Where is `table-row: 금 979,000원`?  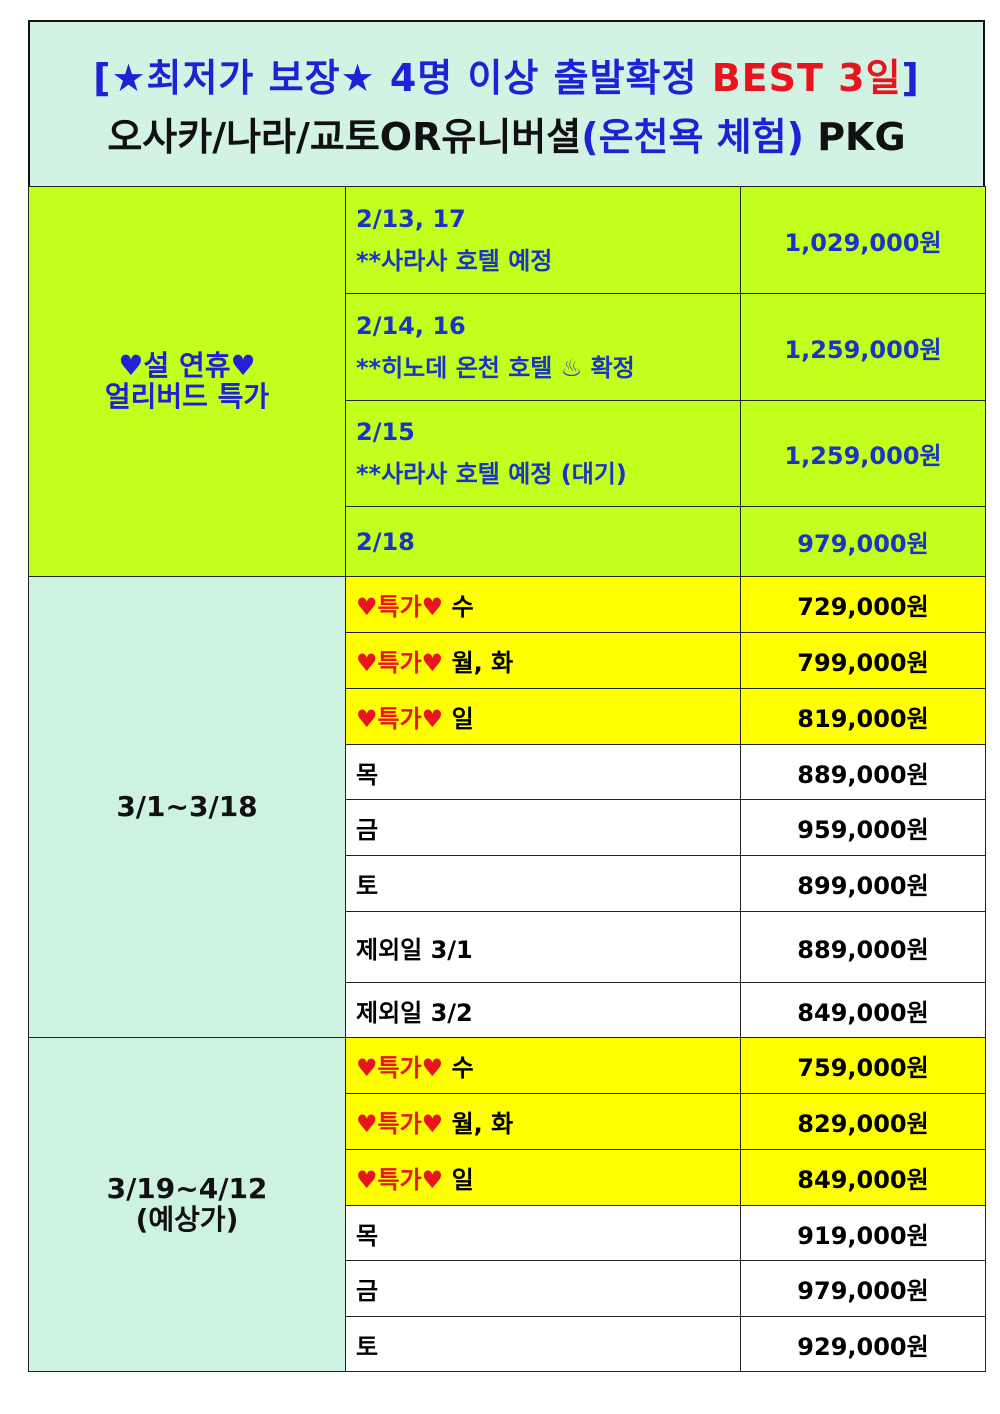
table-row: 금 979,000원 is located at coordinates (507, 1288).